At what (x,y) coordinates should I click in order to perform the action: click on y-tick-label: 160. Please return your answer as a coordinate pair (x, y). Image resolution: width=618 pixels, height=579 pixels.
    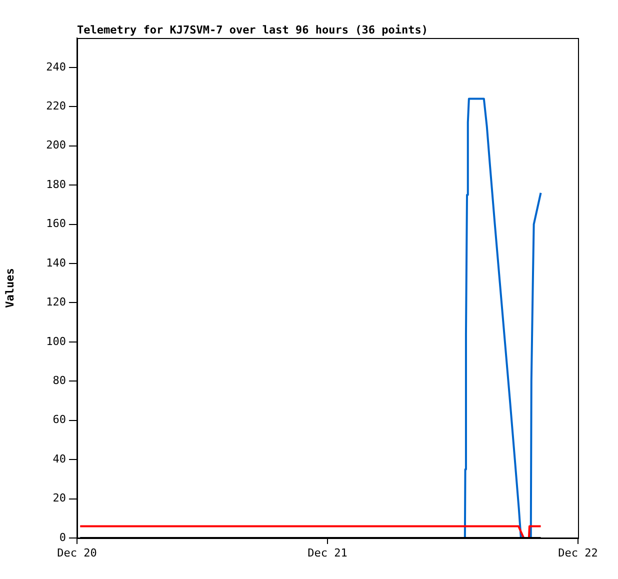
    Looking at the image, I should click on (56, 223).